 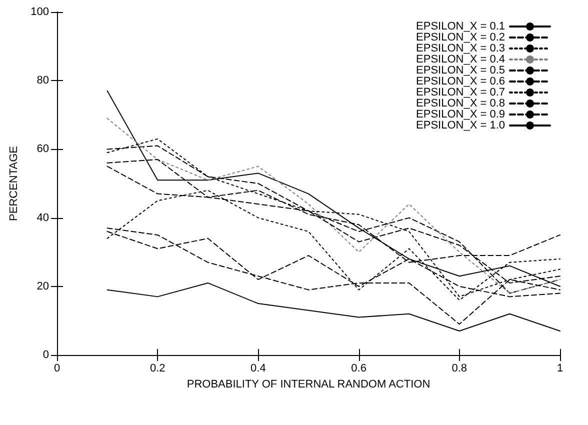 I want to click on x-tick-label: 1, so click(x=560, y=368).